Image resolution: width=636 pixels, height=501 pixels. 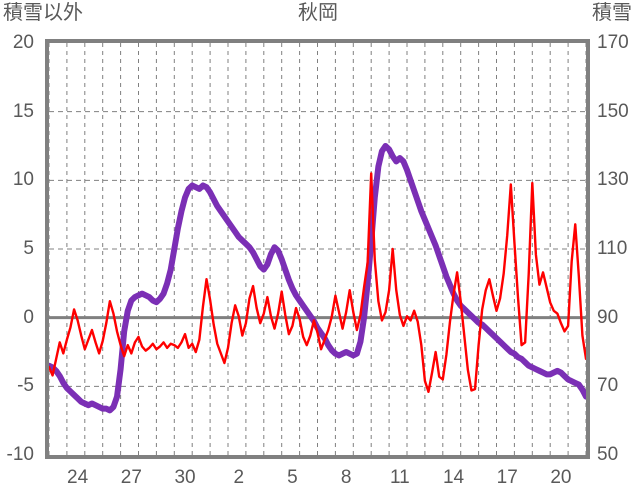 I want to click on x-axis-tick-label: 17, so click(x=507, y=477).